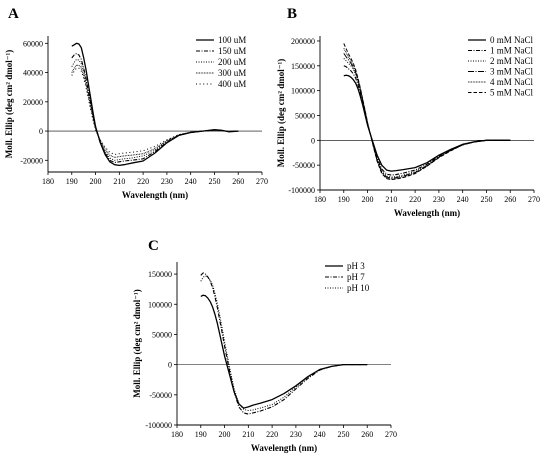 The image size is (550, 456). What do you see at coordinates (512, 40) in the screenshot?
I see `legend-label: 0 mM NaCl` at bounding box center [512, 40].